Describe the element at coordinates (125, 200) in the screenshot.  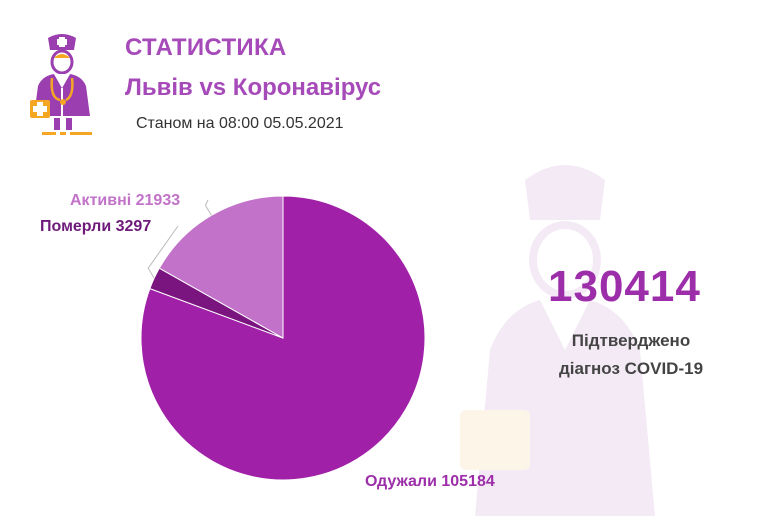
I see `slice-label-2: Активні 21933` at that location.